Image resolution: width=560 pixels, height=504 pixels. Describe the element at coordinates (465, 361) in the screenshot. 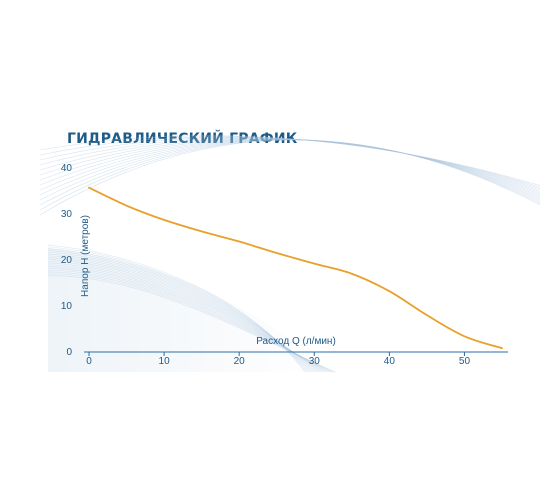

I see `x-tick-label: 50` at that location.